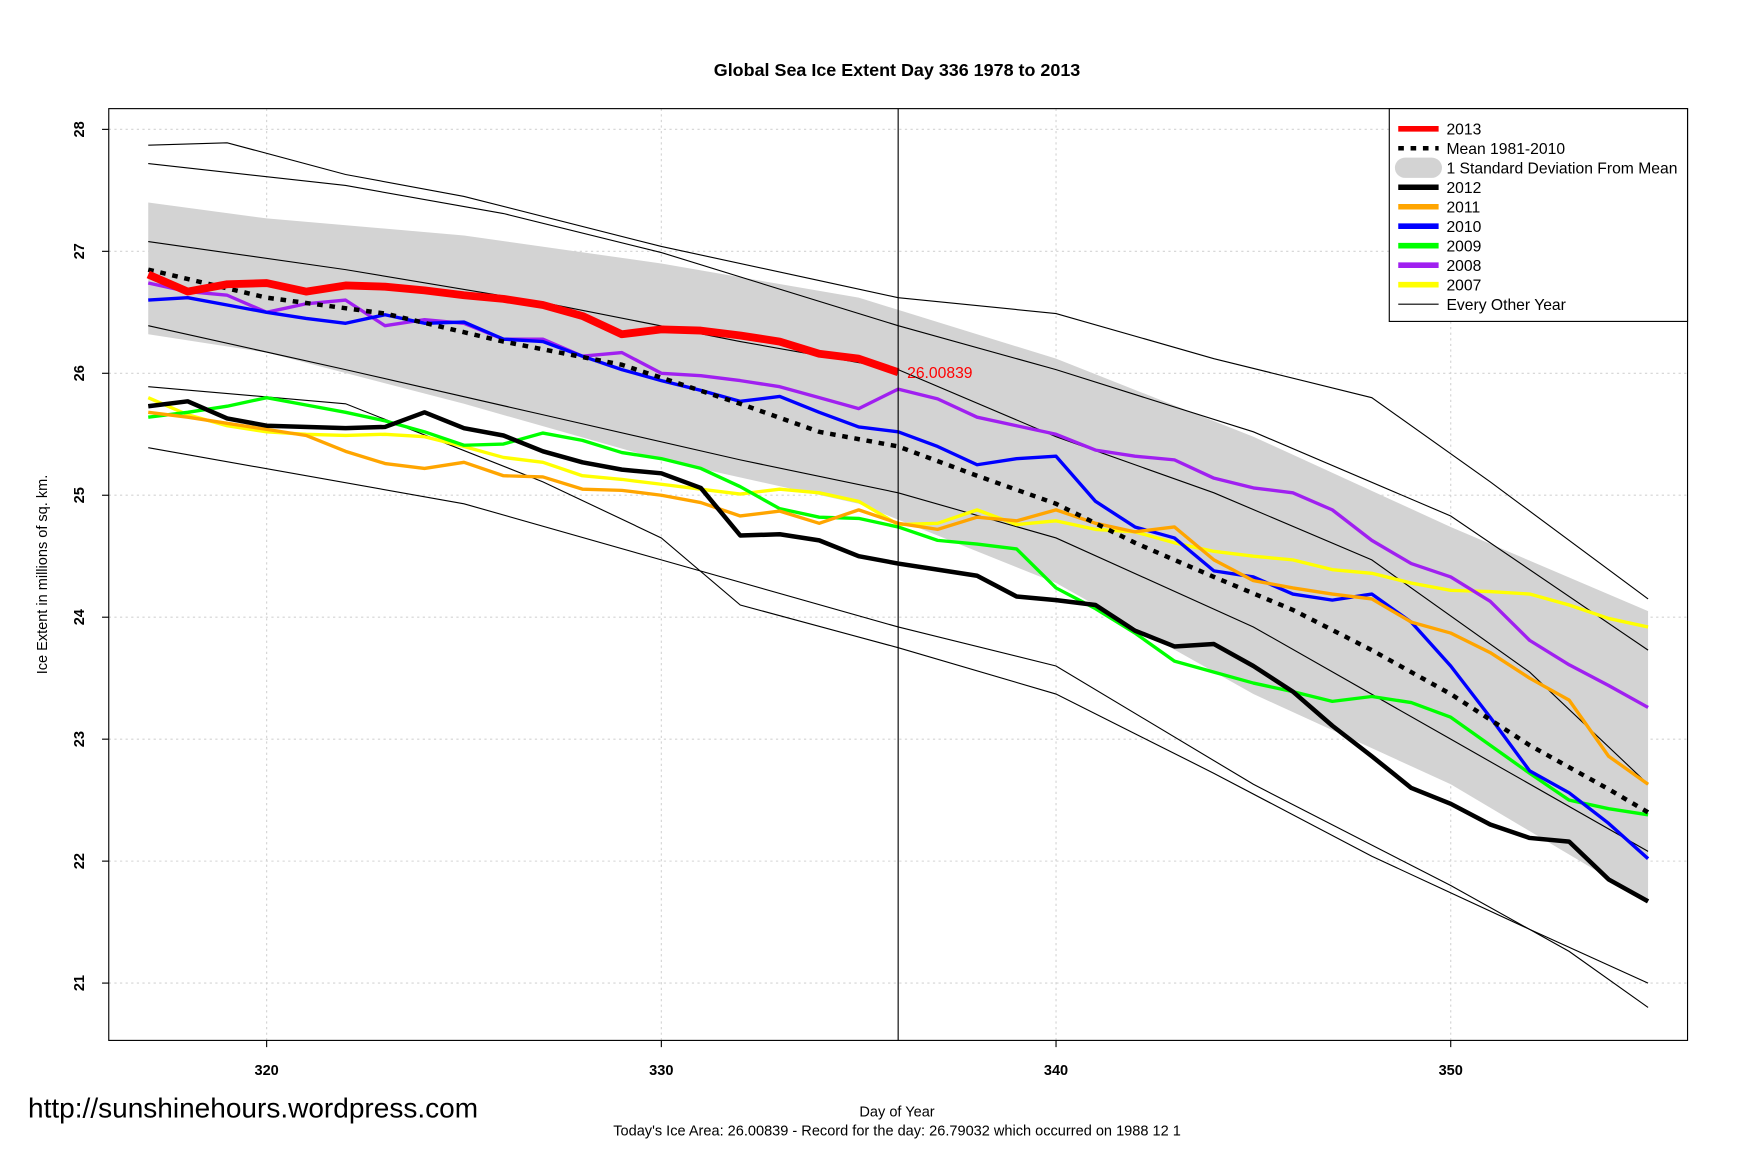  I want to click on legend-label: 2007, so click(1463, 285).